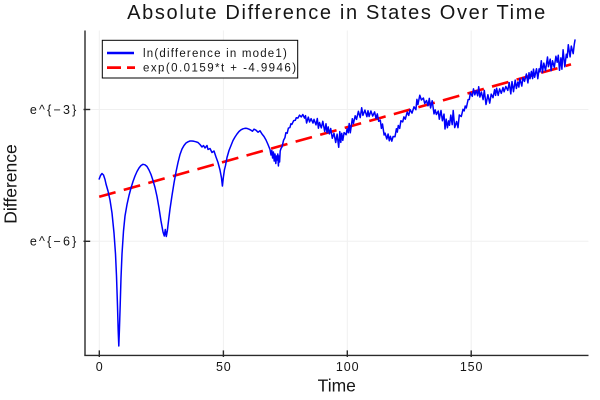 The image size is (600, 400). I want to click on svg-text: exp(0.0159*t + -4.9946), so click(220, 69).